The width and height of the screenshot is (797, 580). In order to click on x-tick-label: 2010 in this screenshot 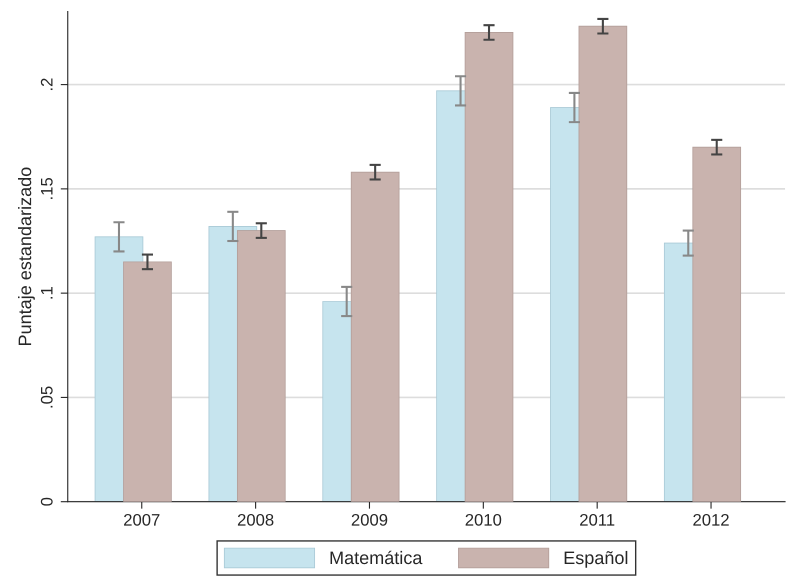, I will do `click(484, 520)`.